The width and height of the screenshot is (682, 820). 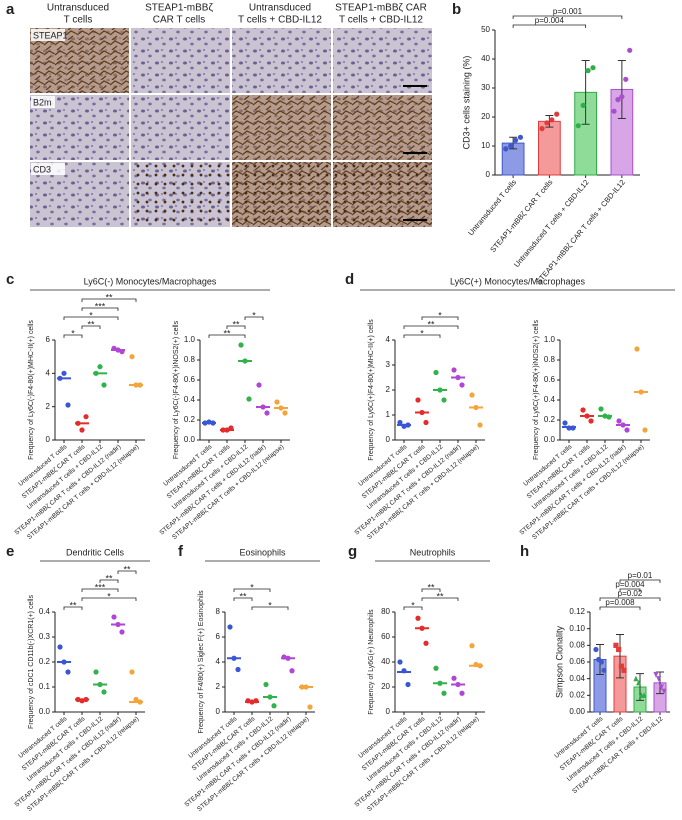 I want to click on column-header: STEAP1-mBBζ, so click(x=179, y=8).